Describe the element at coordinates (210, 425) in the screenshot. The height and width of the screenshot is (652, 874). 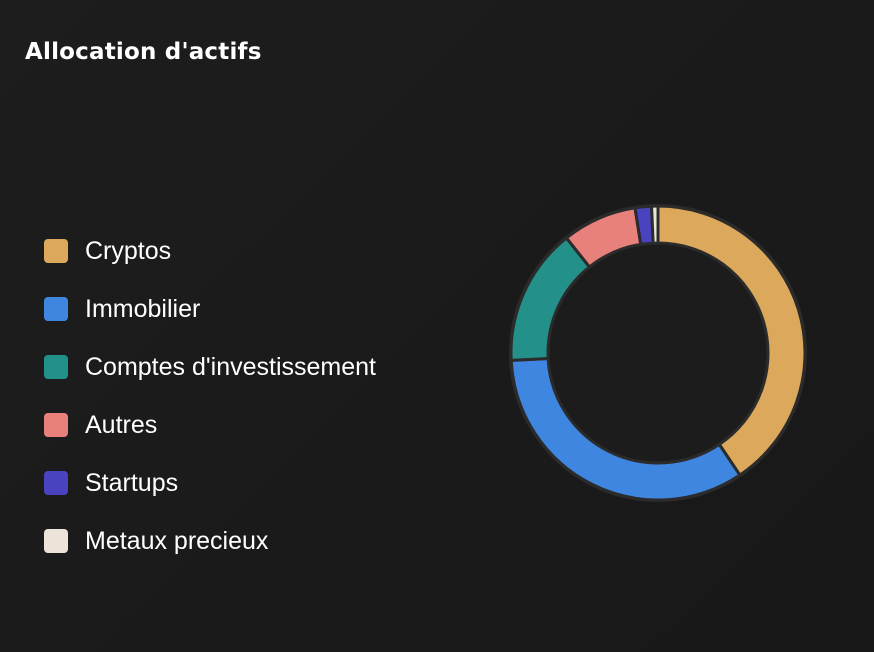
I see `legend-item: Autres` at that location.